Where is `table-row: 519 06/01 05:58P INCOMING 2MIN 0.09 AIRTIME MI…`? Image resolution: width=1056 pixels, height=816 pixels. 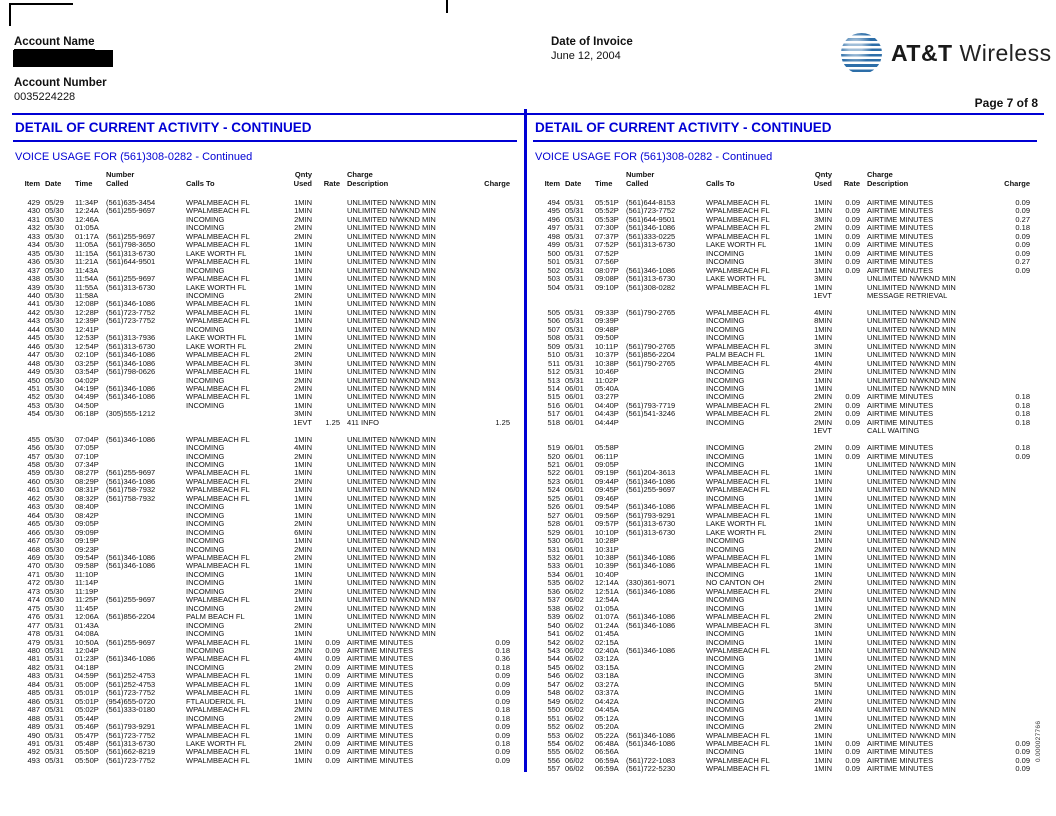 table-row: 519 06/01 05:58P INCOMING 2MIN 0.09 AIRTIME MI… is located at coordinates (788, 448).